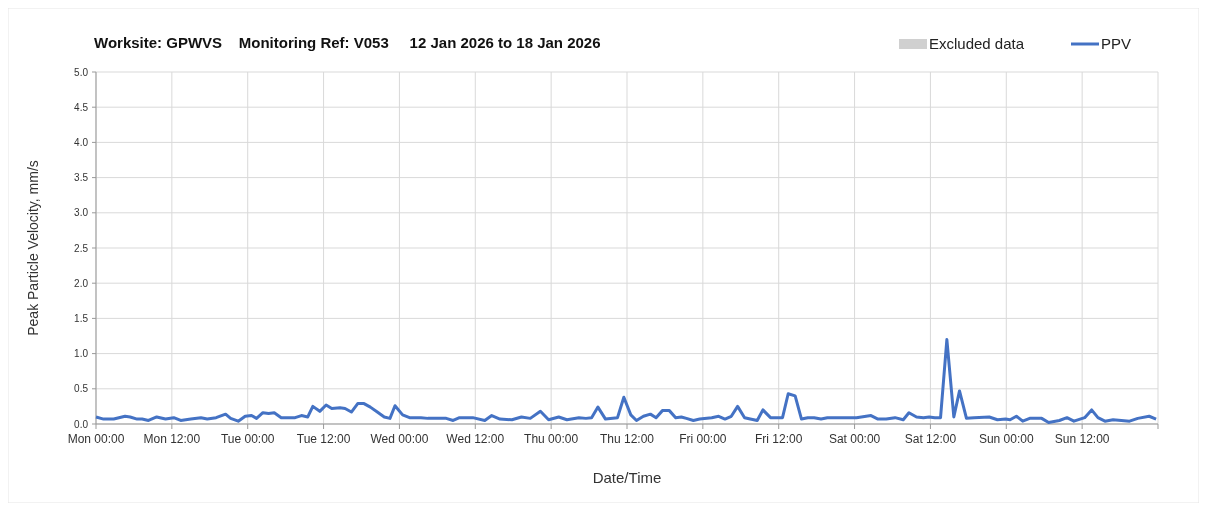 The image size is (1207, 511). What do you see at coordinates (33, 248) in the screenshot?
I see `y-axis-title: Peak Particle Velocity, mm/s` at bounding box center [33, 248].